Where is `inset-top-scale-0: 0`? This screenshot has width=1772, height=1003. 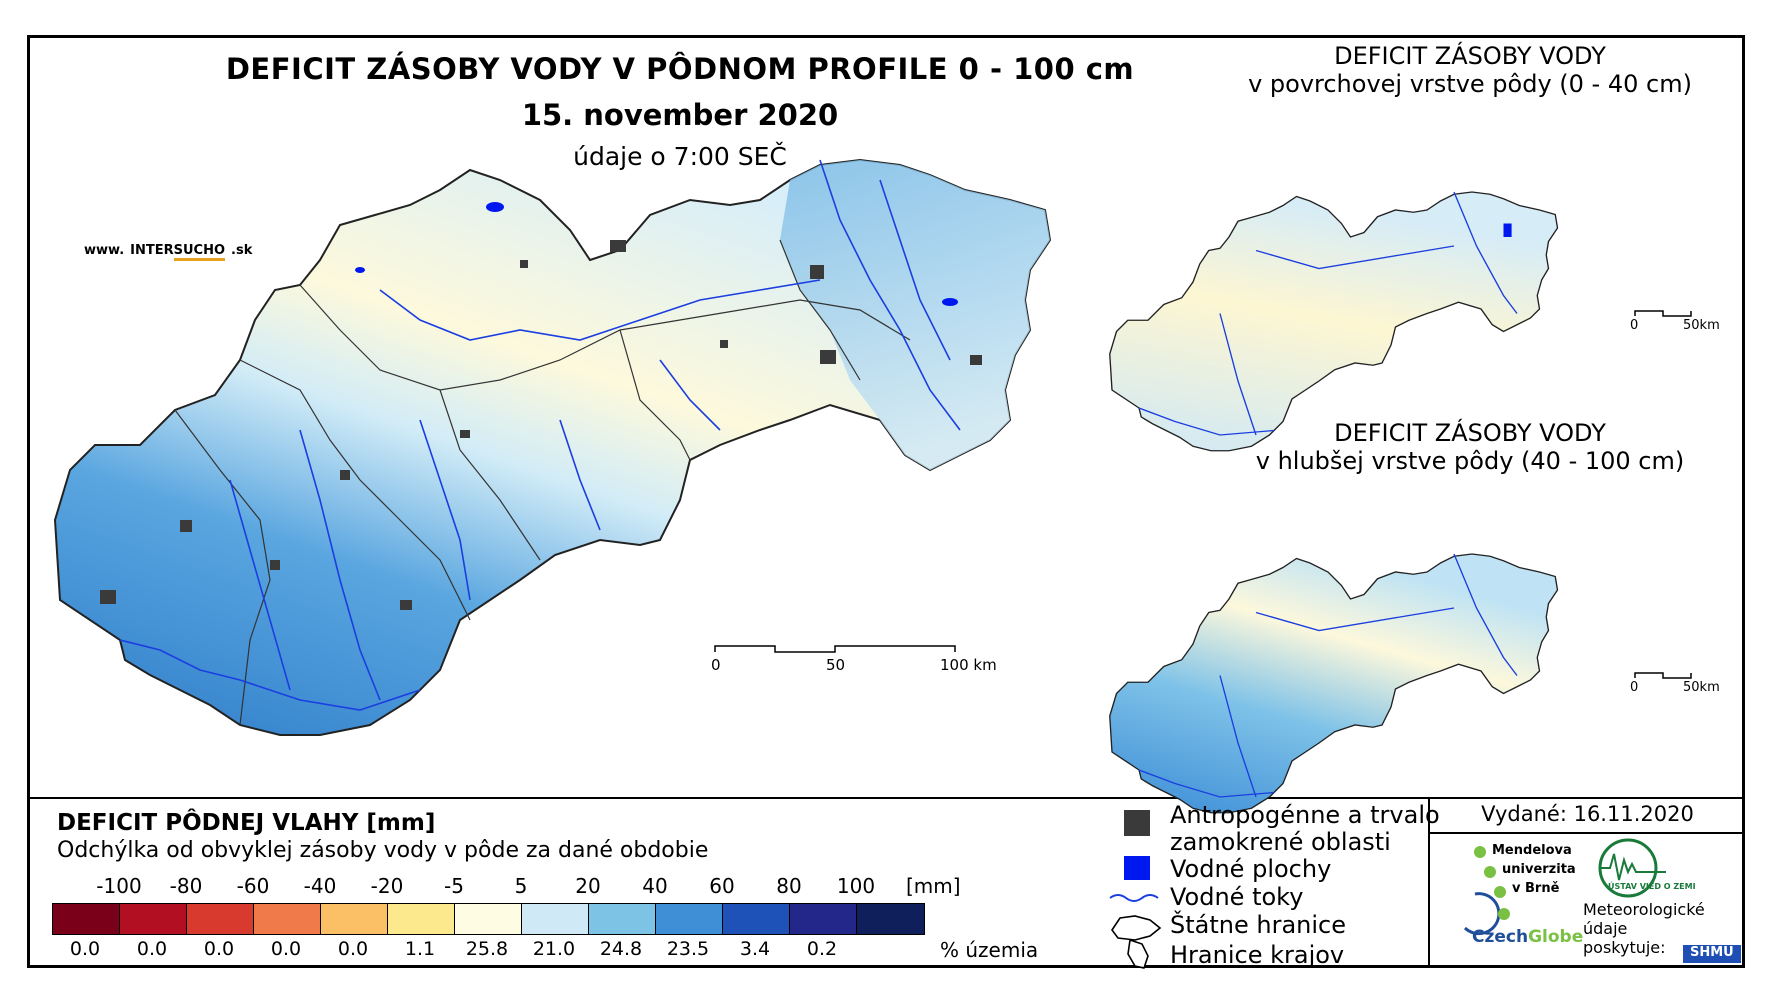 inset-top-scale-0: 0 is located at coordinates (1634, 325).